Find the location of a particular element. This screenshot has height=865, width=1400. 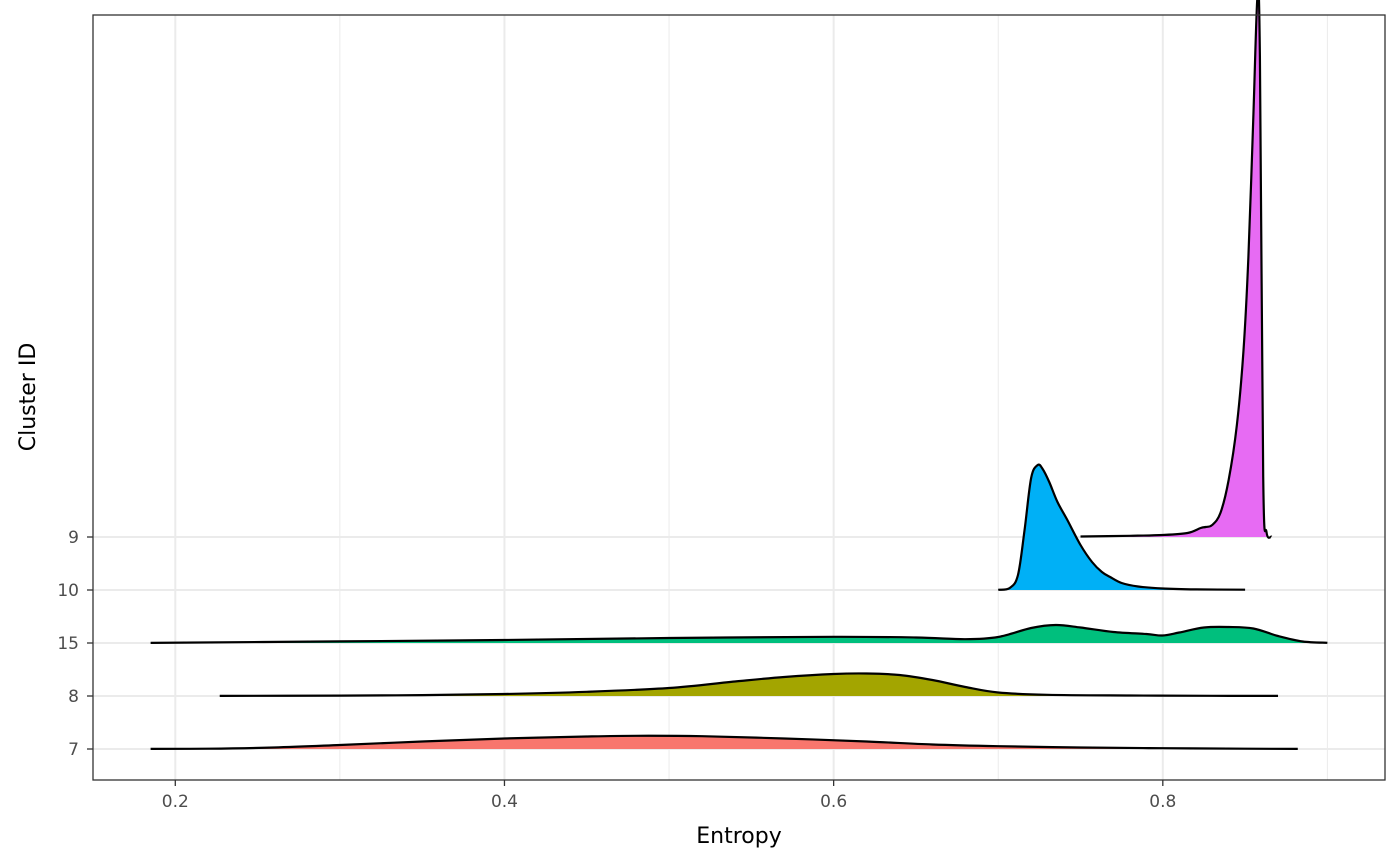

y-tick-label: 10 is located at coordinates (68, 591).